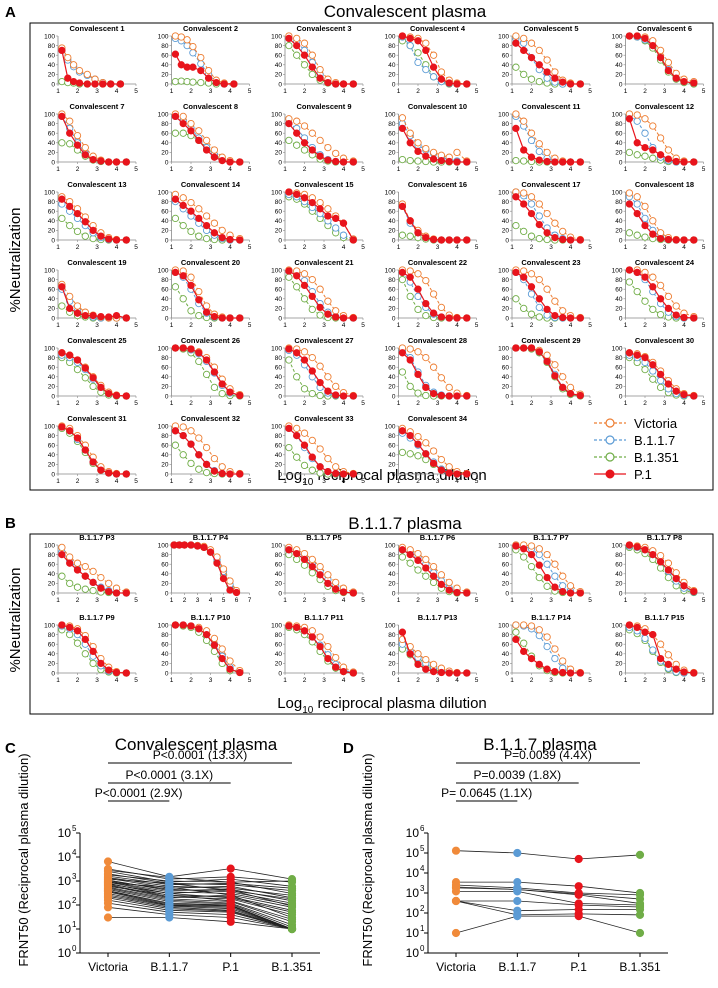  Describe the element at coordinates (210, 106) in the screenshot. I see `panel-a-chart-title: Convalescent 8` at that location.